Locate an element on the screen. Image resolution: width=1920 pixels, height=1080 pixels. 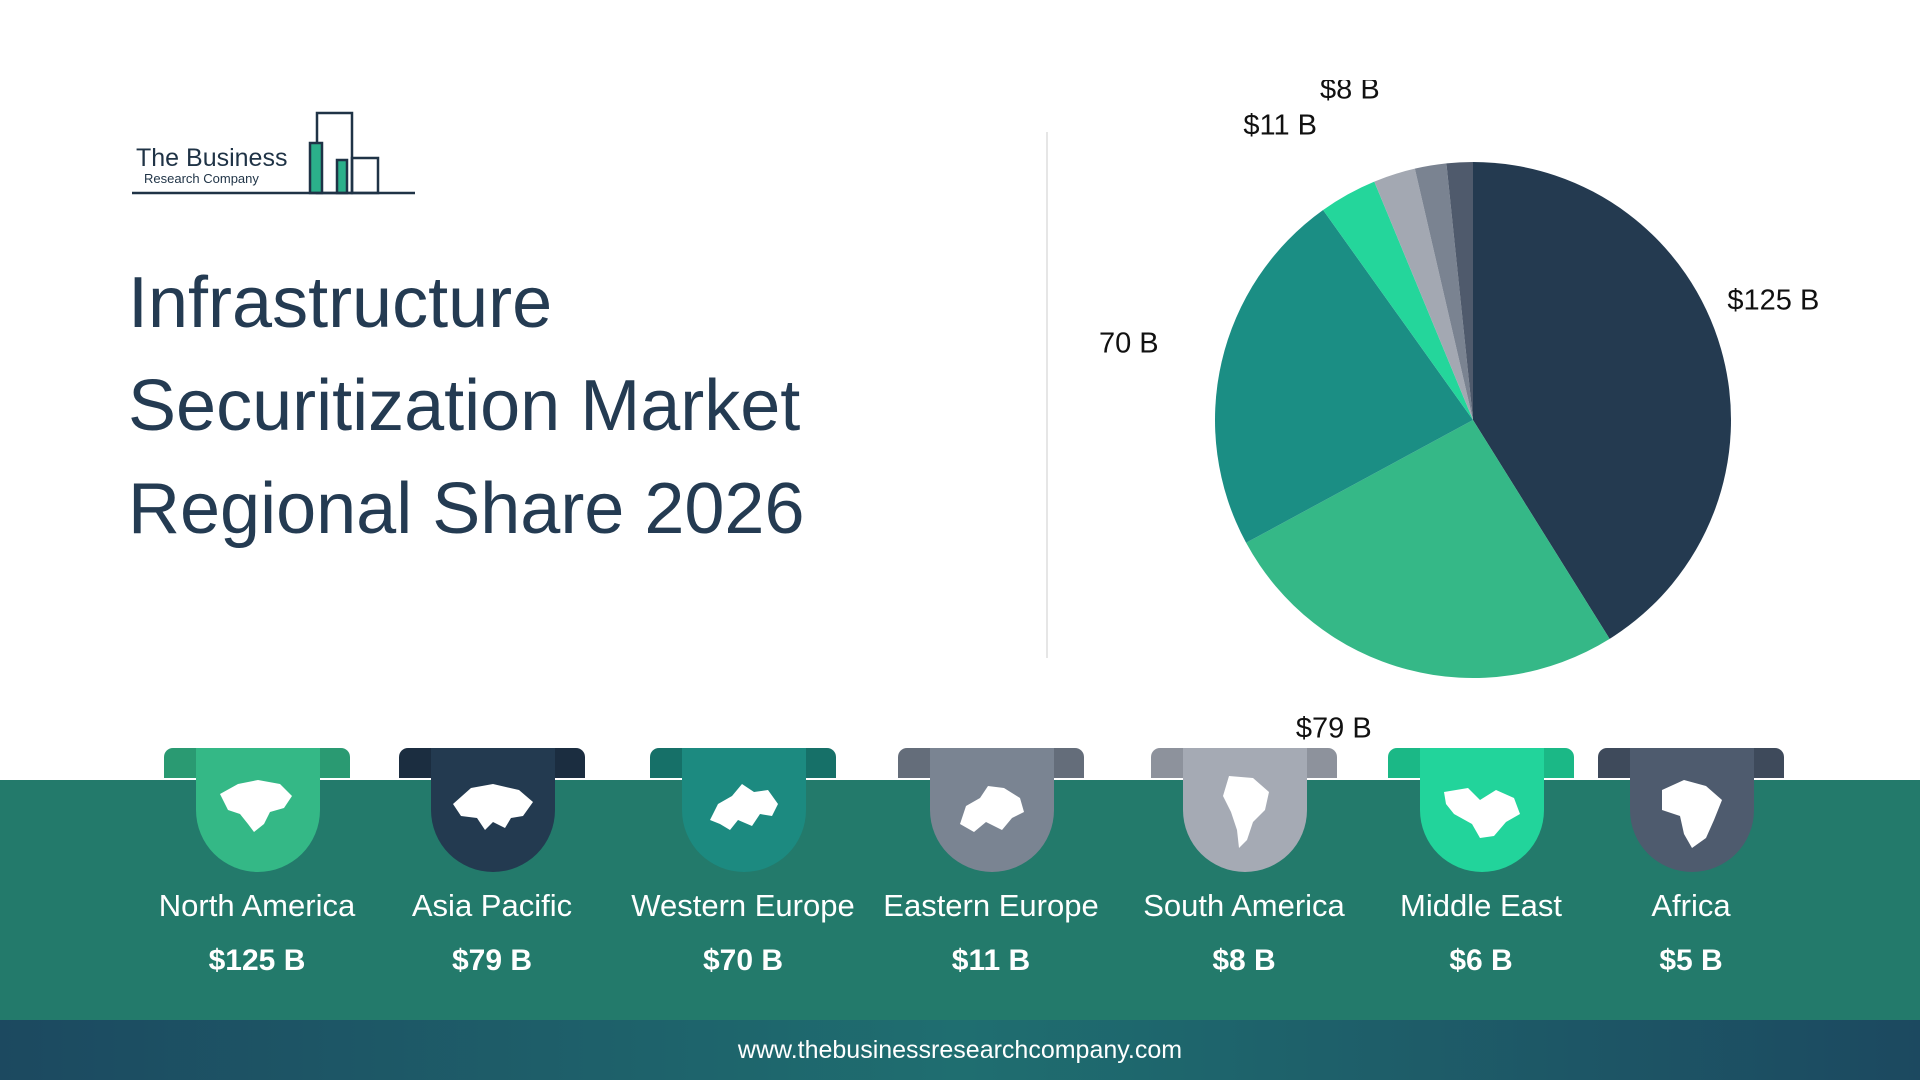
region-value: $6 B is located at coordinates (1481, 960).